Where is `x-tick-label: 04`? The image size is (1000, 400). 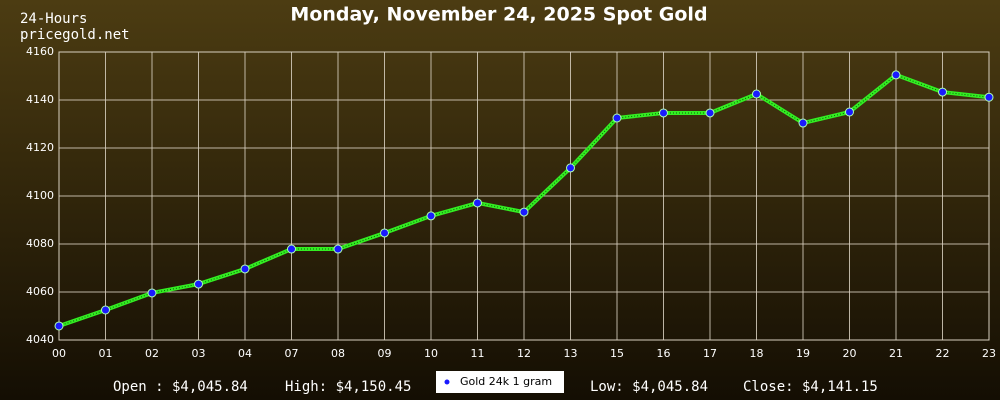 x-tick-label: 04 is located at coordinates (245, 353).